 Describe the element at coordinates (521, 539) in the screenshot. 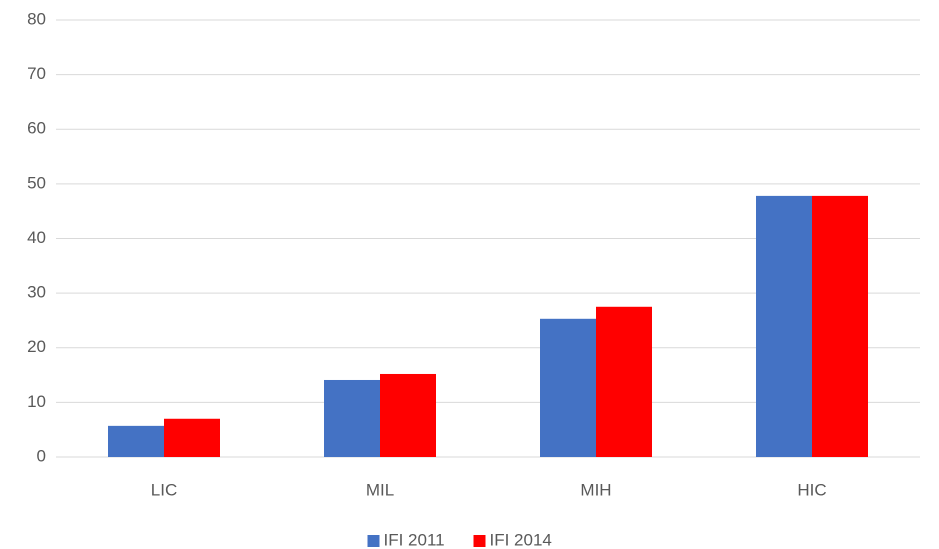

I see `legend-label: IFI 2014` at that location.